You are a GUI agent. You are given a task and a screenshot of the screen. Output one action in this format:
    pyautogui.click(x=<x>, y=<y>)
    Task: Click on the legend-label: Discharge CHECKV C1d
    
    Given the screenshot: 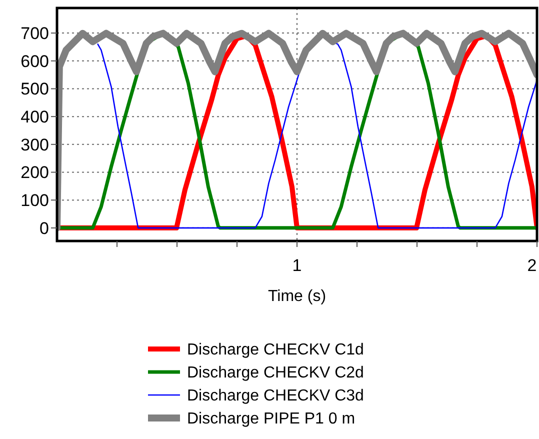 What is the action you would take?
    pyautogui.click(x=275, y=350)
    